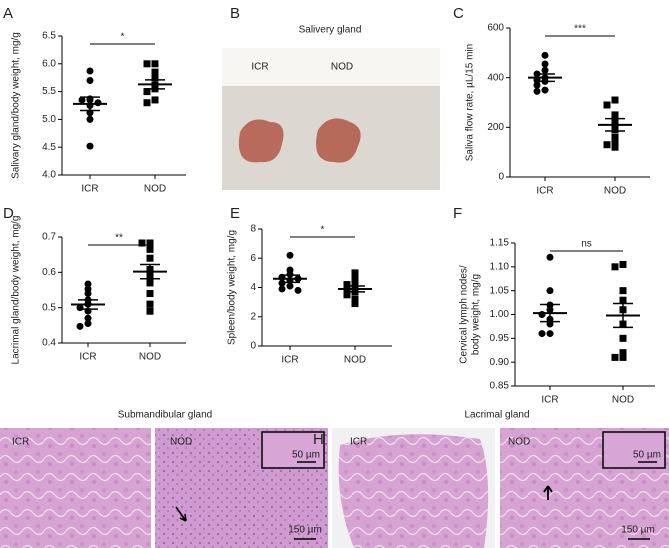 This screenshot has height=548, width=669. What do you see at coordinates (580, 29) in the screenshot?
I see `significance: ***` at bounding box center [580, 29].